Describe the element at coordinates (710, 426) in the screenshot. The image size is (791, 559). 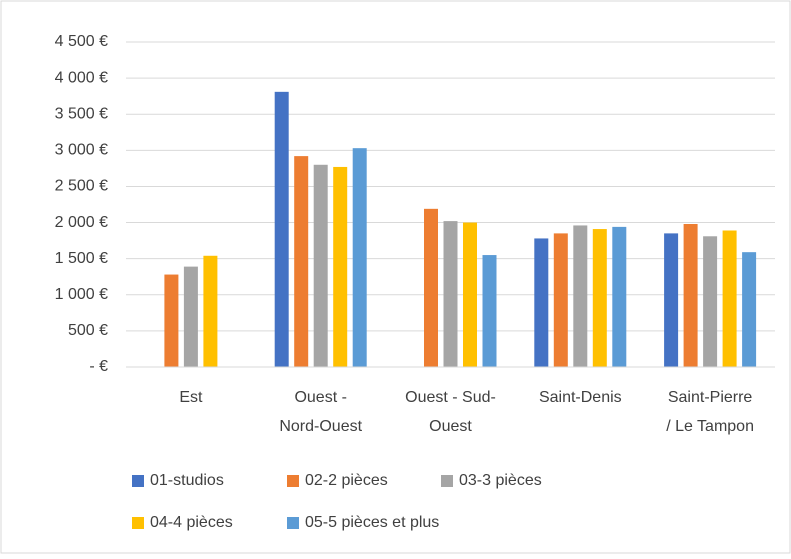
I see `x-tick-label-line: / Le Tampon` at that location.